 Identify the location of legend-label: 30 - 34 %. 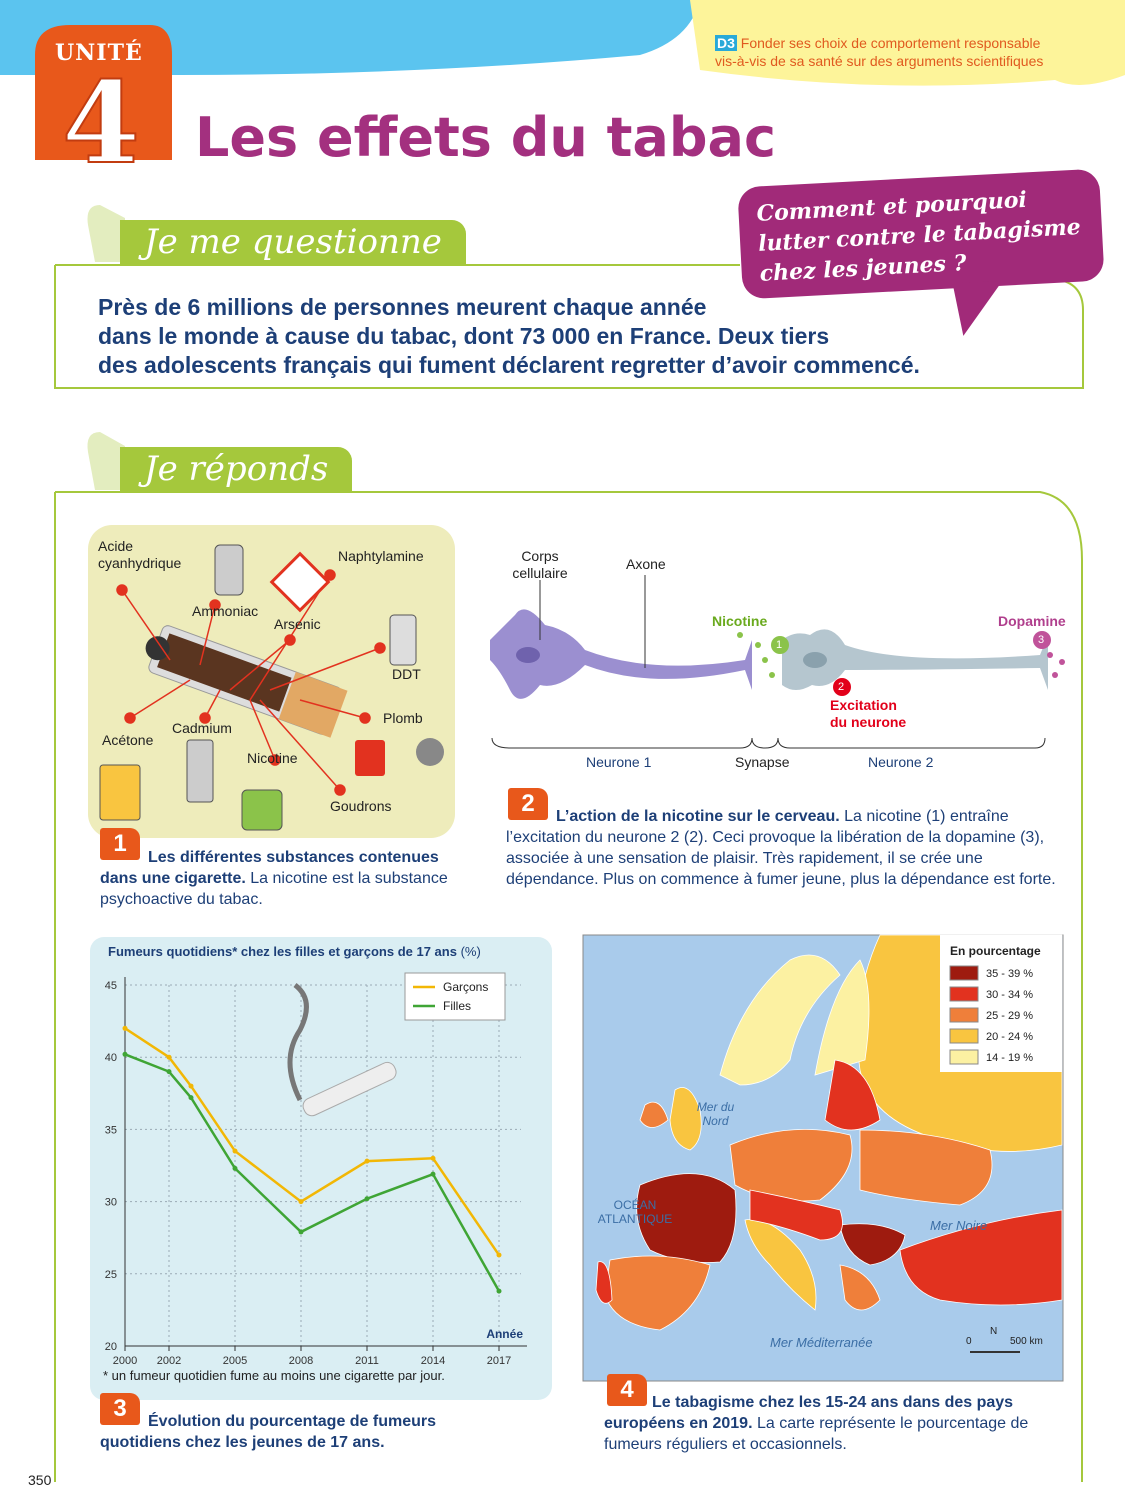
(1009, 995).